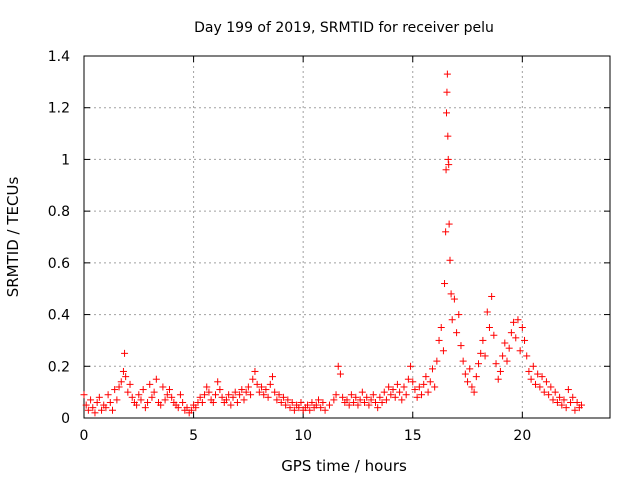 Image resolution: width=640 pixels, height=480 pixels. I want to click on y-tick-label: 1.2, so click(59, 109).